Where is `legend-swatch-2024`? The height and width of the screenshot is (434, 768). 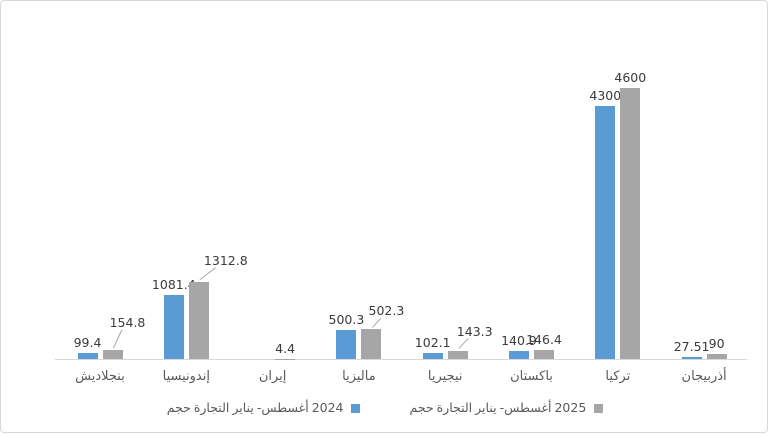
legend-swatch-2024 is located at coordinates (355, 408).